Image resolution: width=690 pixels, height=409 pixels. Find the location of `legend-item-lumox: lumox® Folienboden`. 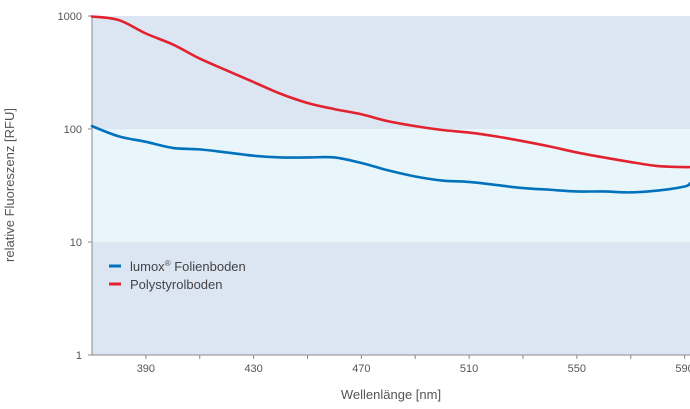

legend-item-lumox: lumox® Folienboden is located at coordinates (177, 266).